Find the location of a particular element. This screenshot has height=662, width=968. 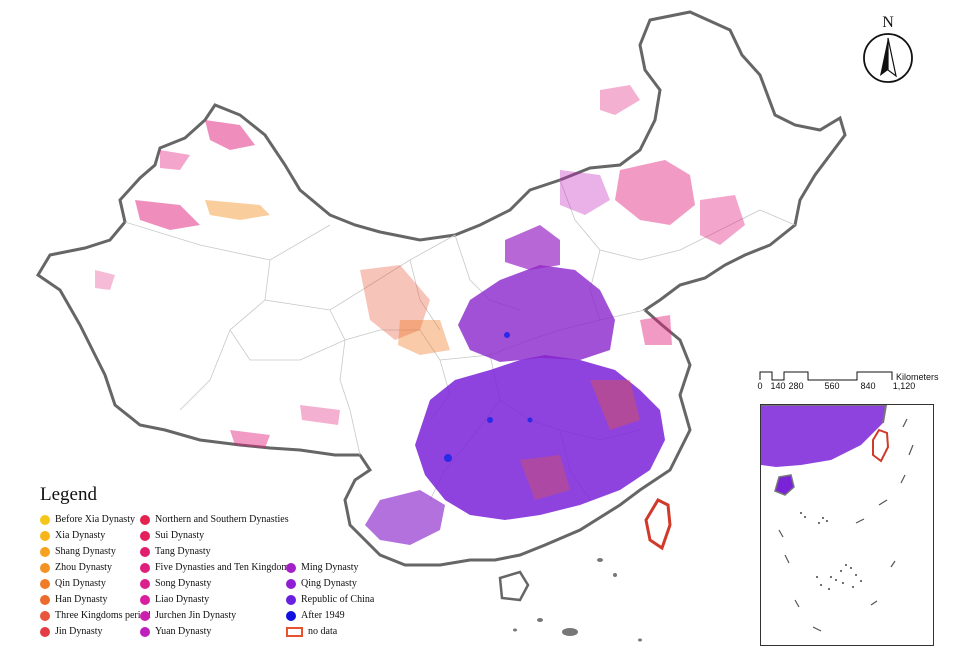

legend-item-northern-southern: Northern and Southern Dynasties is located at coordinates (214, 519).